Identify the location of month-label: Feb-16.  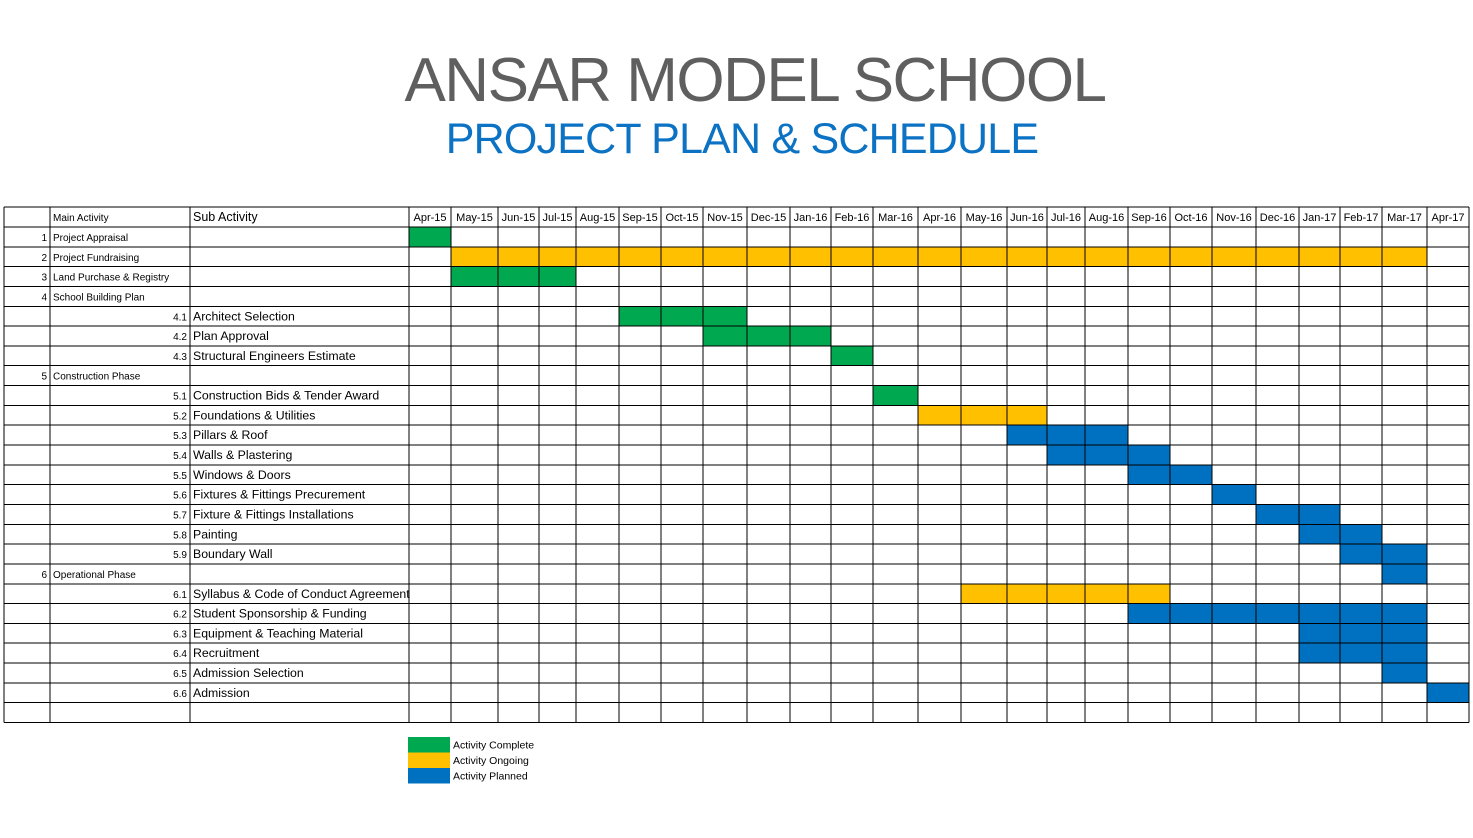
(852, 218).